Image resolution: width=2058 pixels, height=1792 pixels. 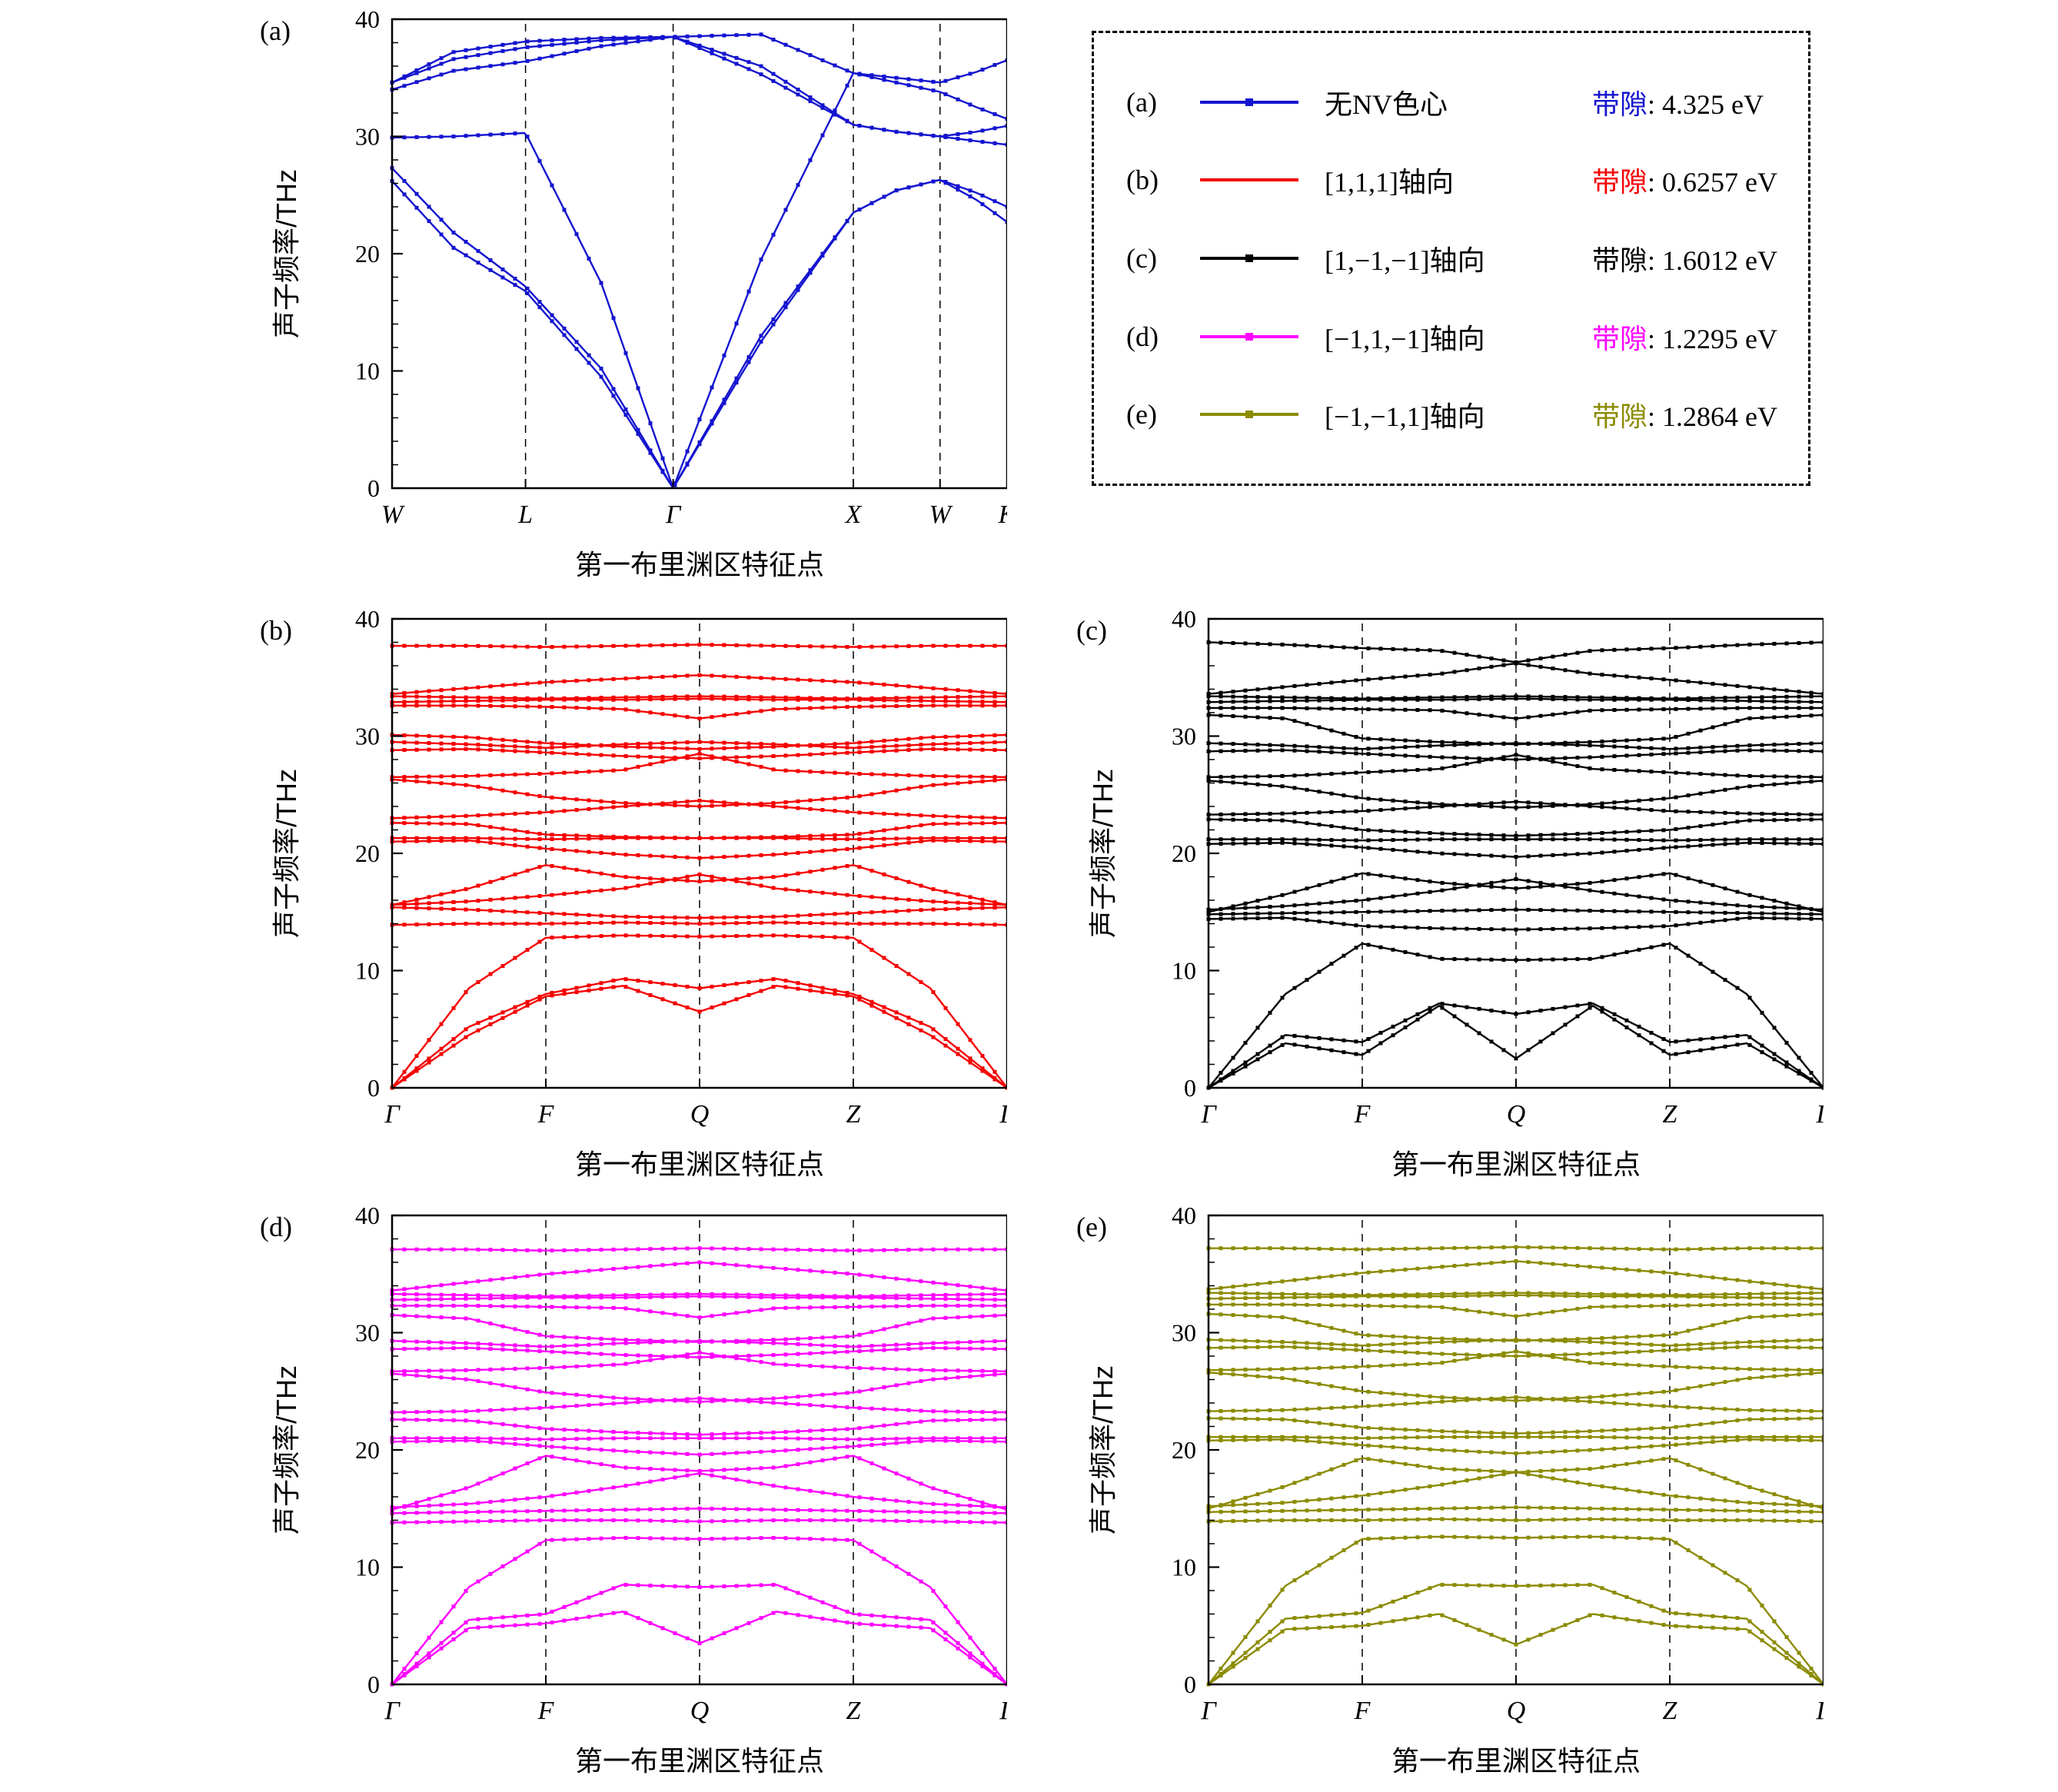 I want to click on legend-line-sample-c, so click(x=1249, y=258).